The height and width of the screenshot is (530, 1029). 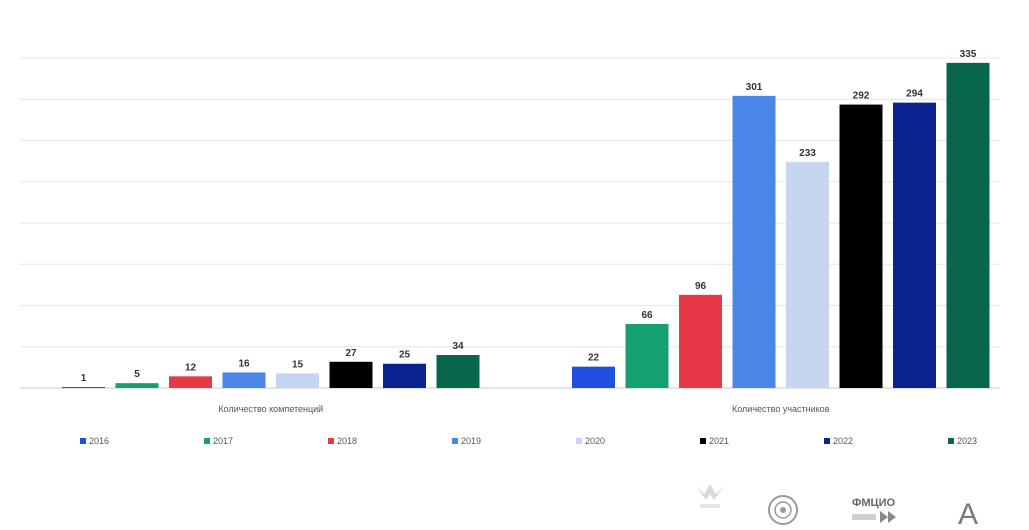 What do you see at coordinates (807, 153) in the screenshot?
I see `data-label: 233` at bounding box center [807, 153].